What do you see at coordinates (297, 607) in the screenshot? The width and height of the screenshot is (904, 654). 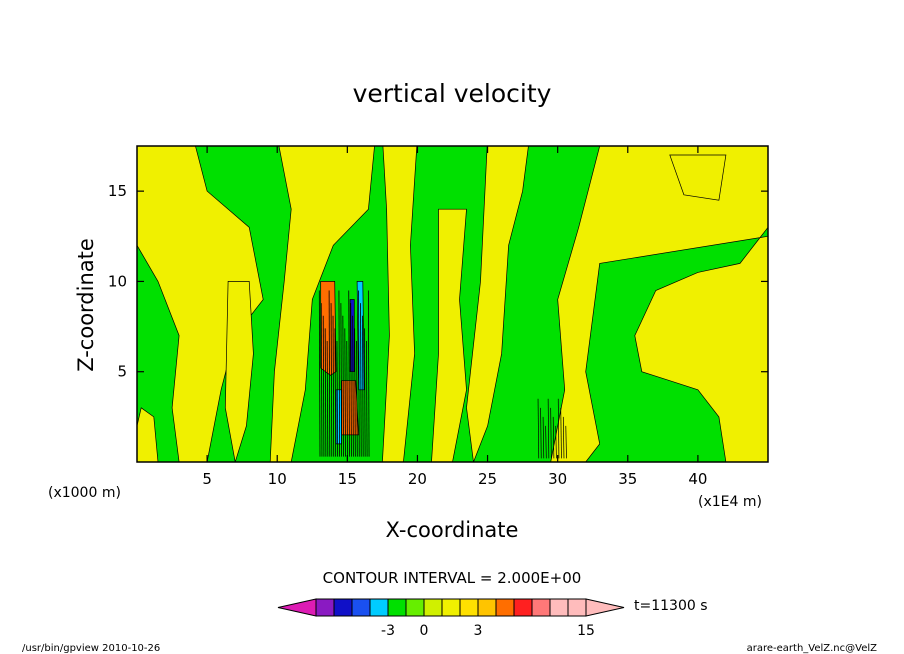 I see `colorbar-under` at bounding box center [297, 607].